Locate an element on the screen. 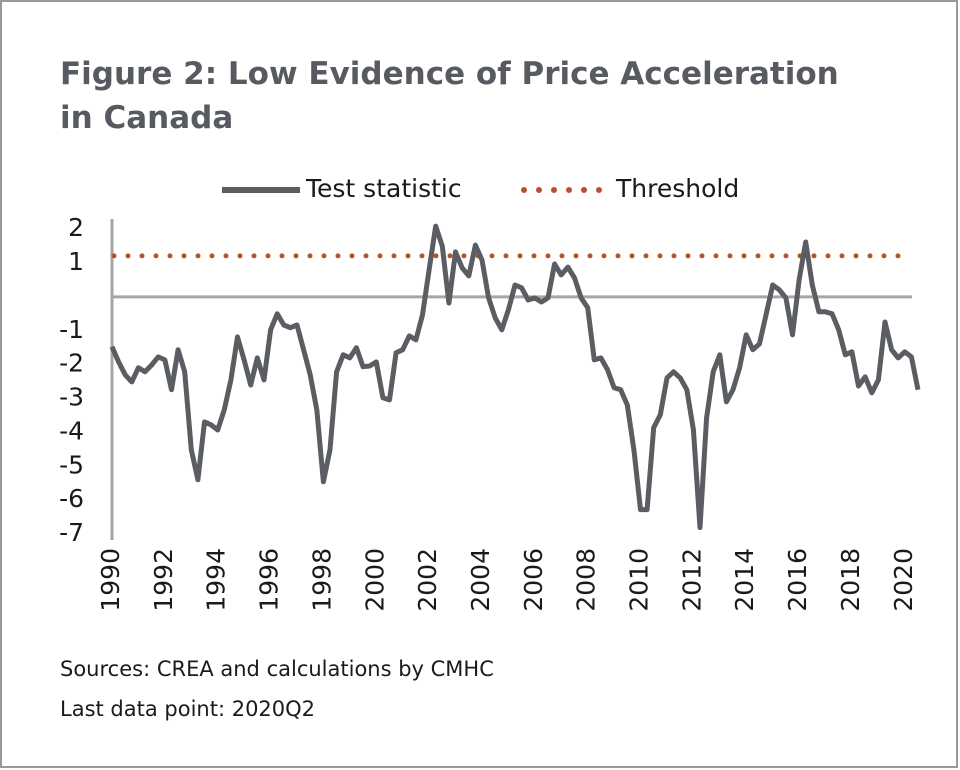  source-note: Sources: CREA and calculations by CMHC is located at coordinates (277, 669).